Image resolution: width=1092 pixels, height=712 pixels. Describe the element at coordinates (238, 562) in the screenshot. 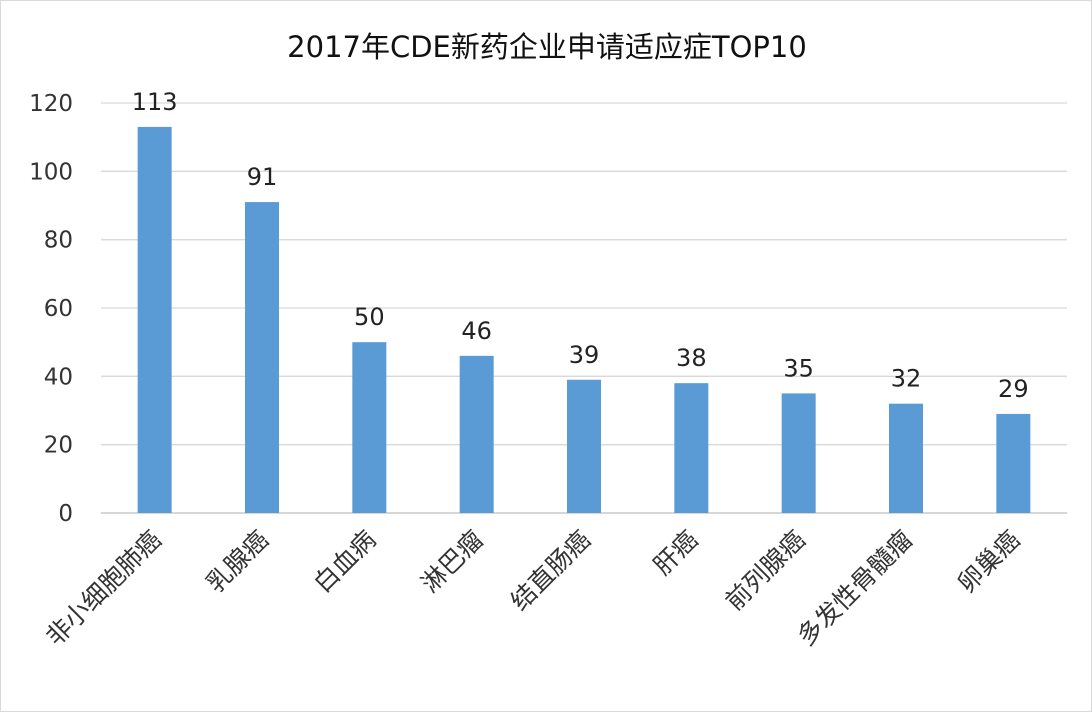

I see `x-tick-label: 乳腺癌` at that location.